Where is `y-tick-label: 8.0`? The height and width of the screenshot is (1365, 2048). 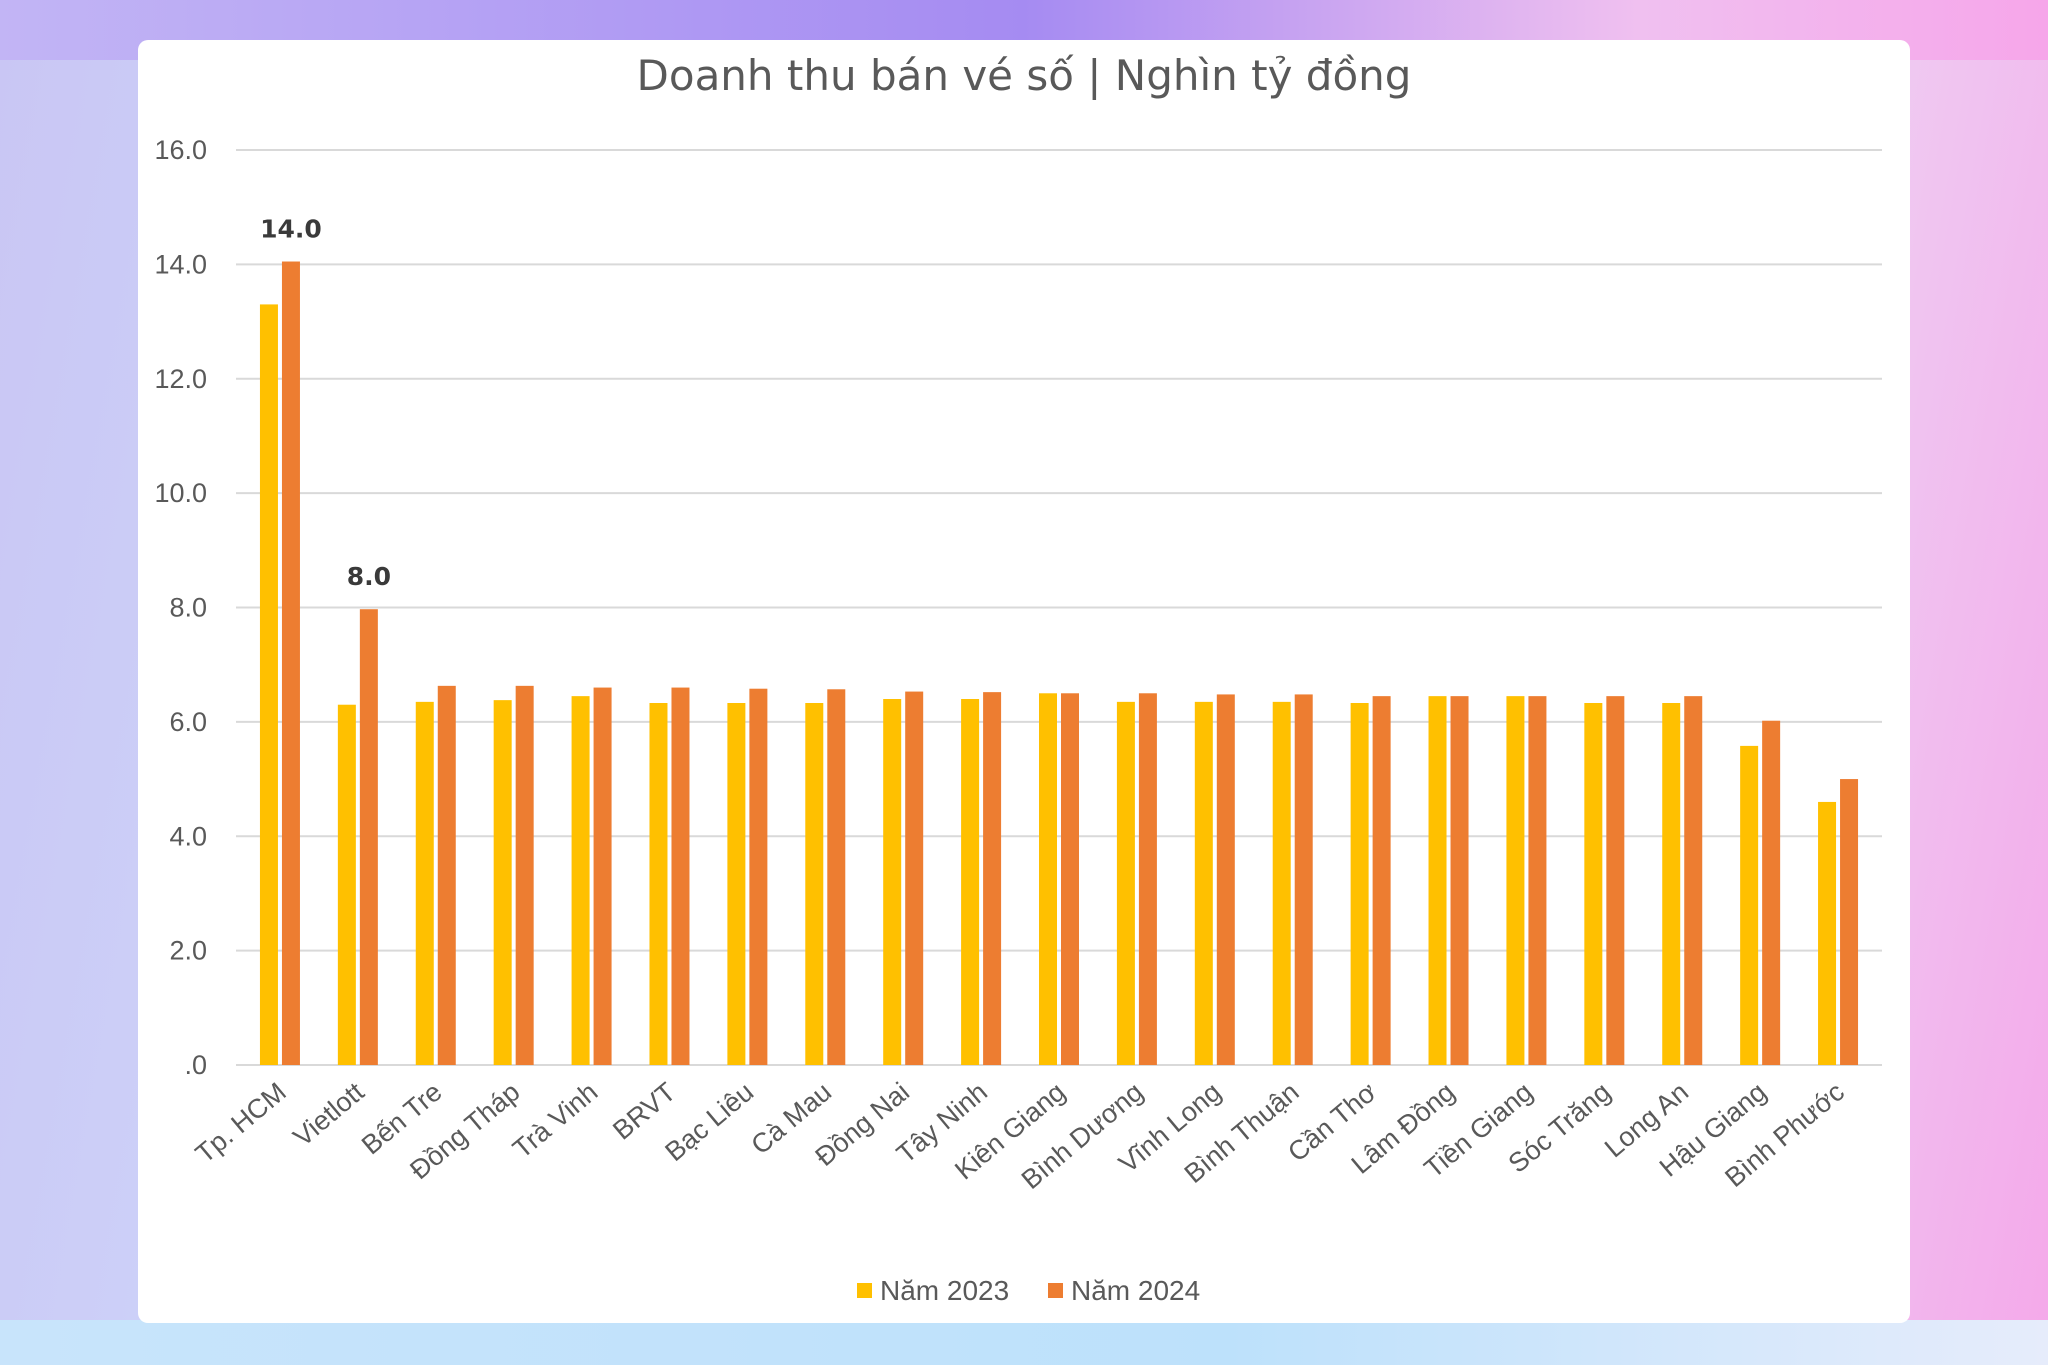
y-tick-label: 8.0 is located at coordinates (188, 608).